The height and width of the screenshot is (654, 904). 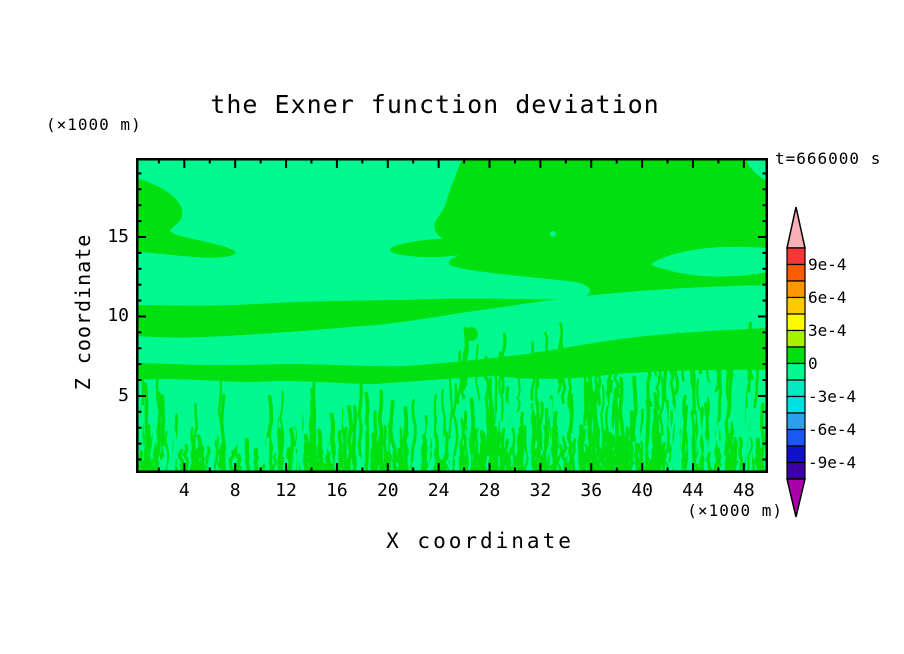 I want to click on x-tick-label-36: 36, so click(x=591, y=490).